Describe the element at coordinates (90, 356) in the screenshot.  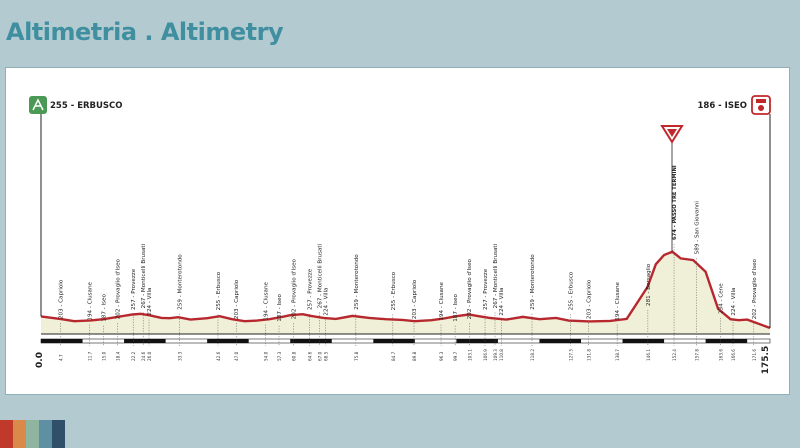
I see `km-tick-label: 11.7` at that location.